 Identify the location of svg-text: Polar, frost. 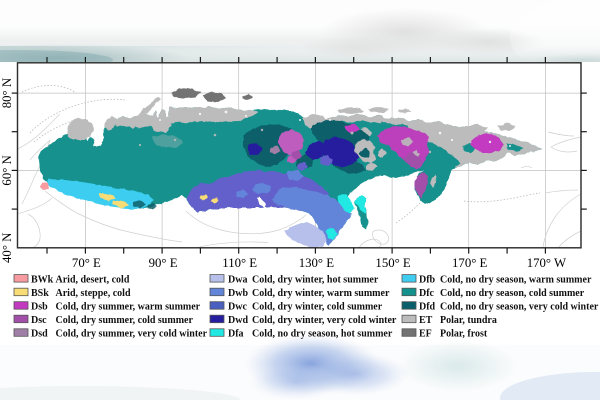
(464, 334).